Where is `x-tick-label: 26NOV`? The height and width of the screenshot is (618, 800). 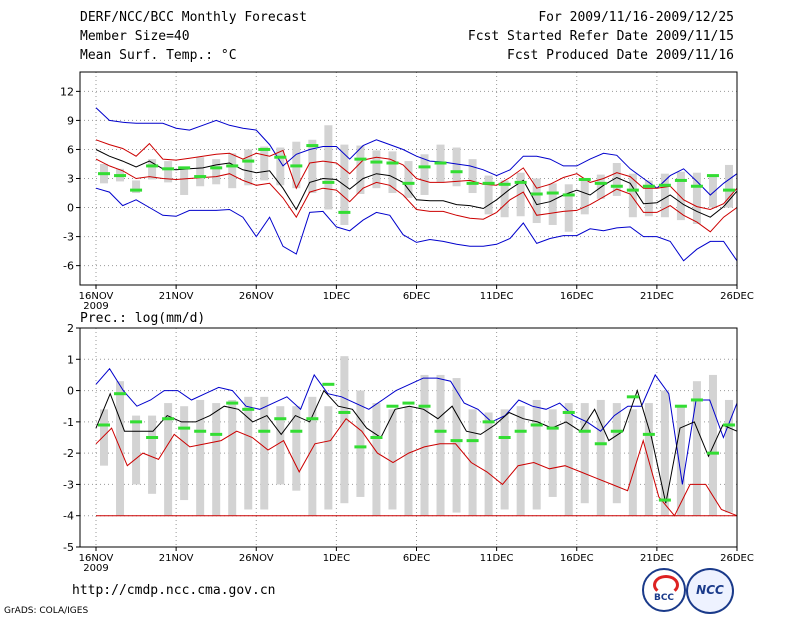
x-tick-label: 26NOV is located at coordinates (256, 296).